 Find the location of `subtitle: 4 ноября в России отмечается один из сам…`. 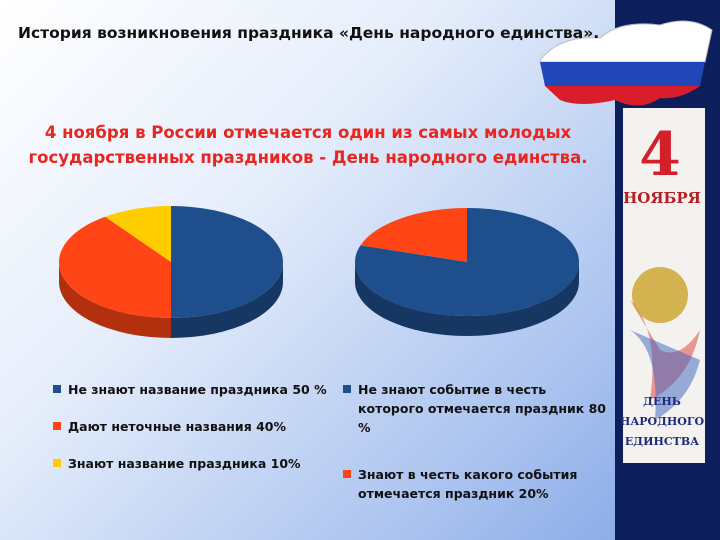

subtitle: 4 ноября в России отмечается один из сам… is located at coordinates (308, 145).